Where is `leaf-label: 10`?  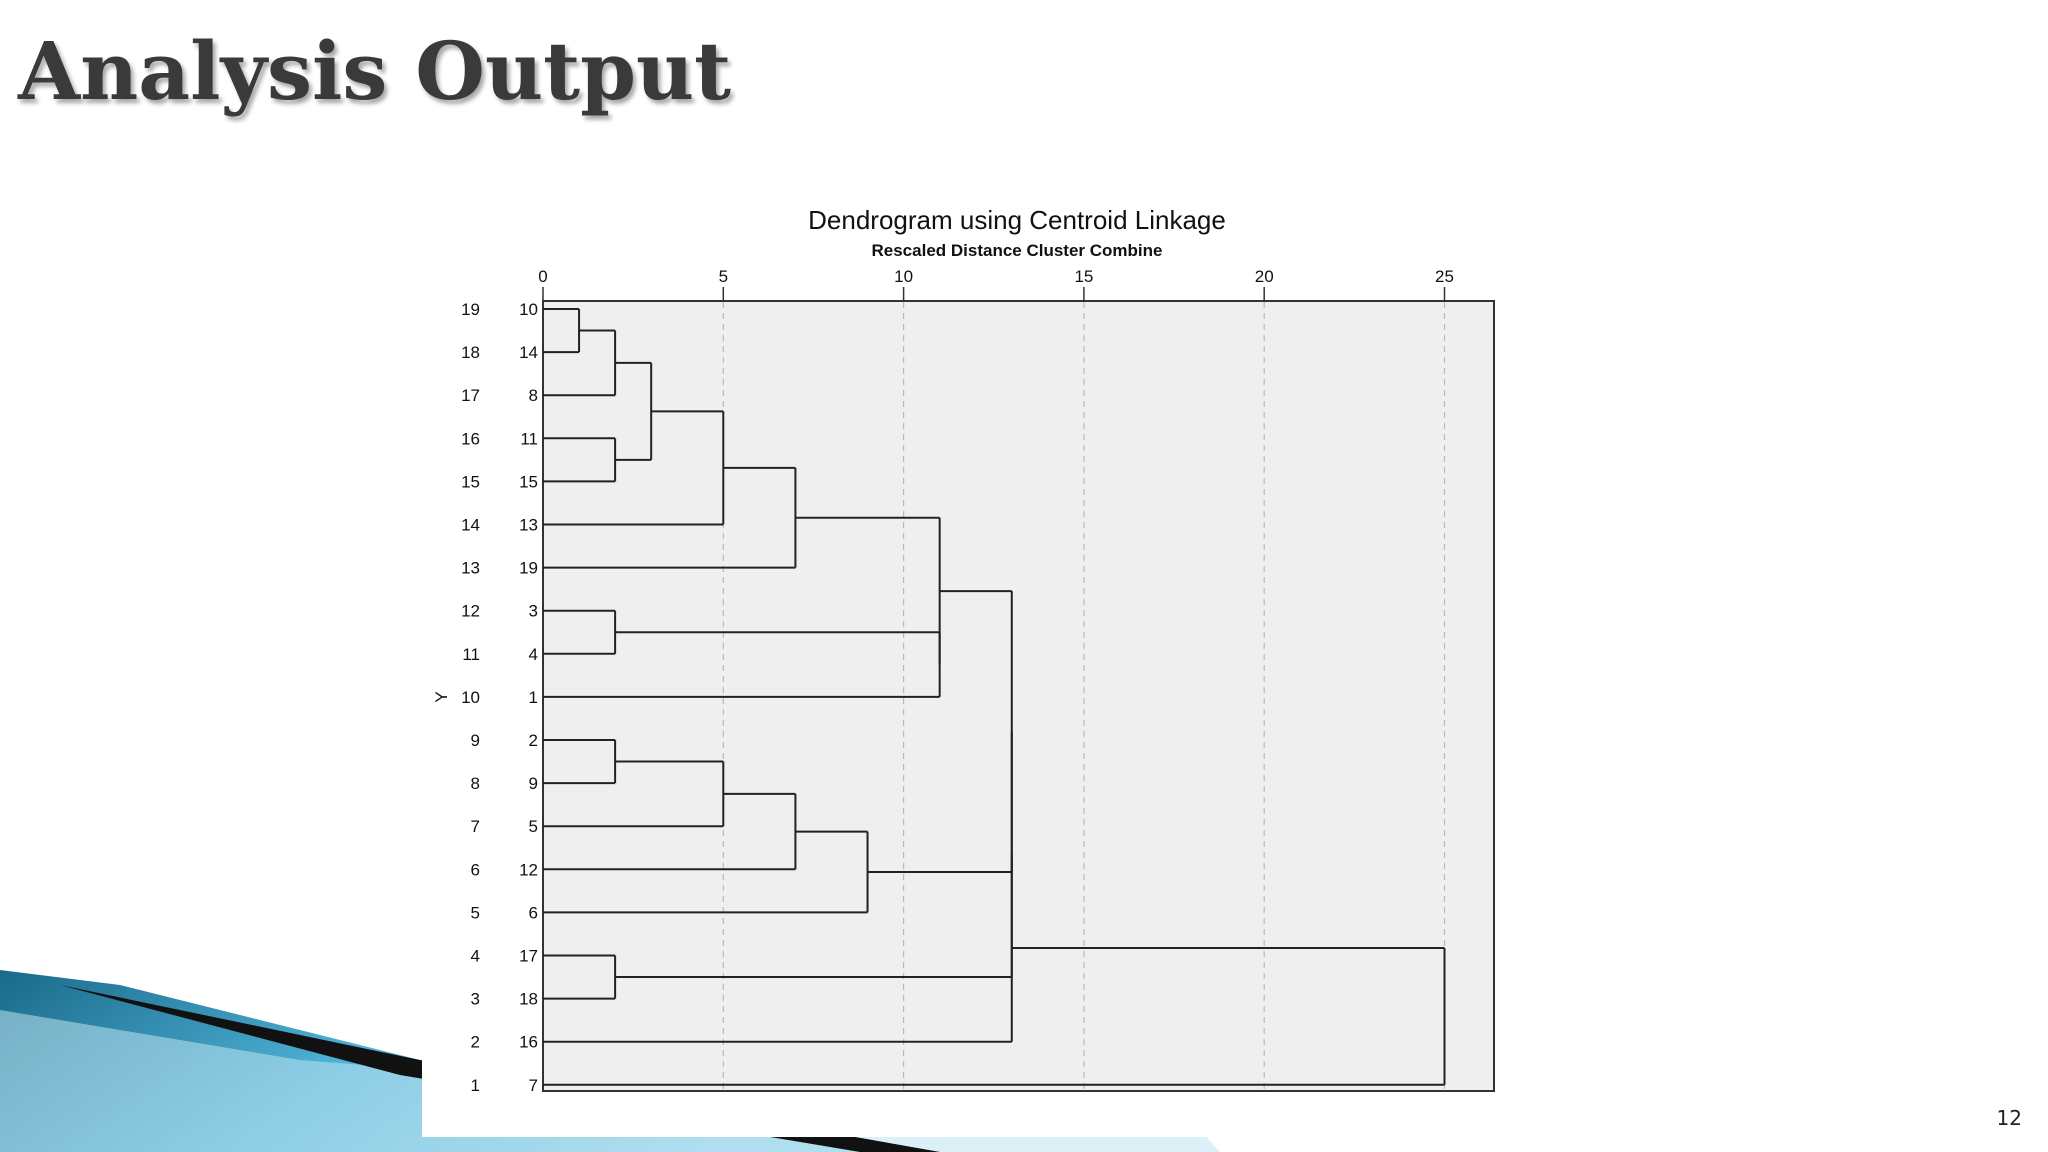 leaf-label: 10 is located at coordinates (528, 309).